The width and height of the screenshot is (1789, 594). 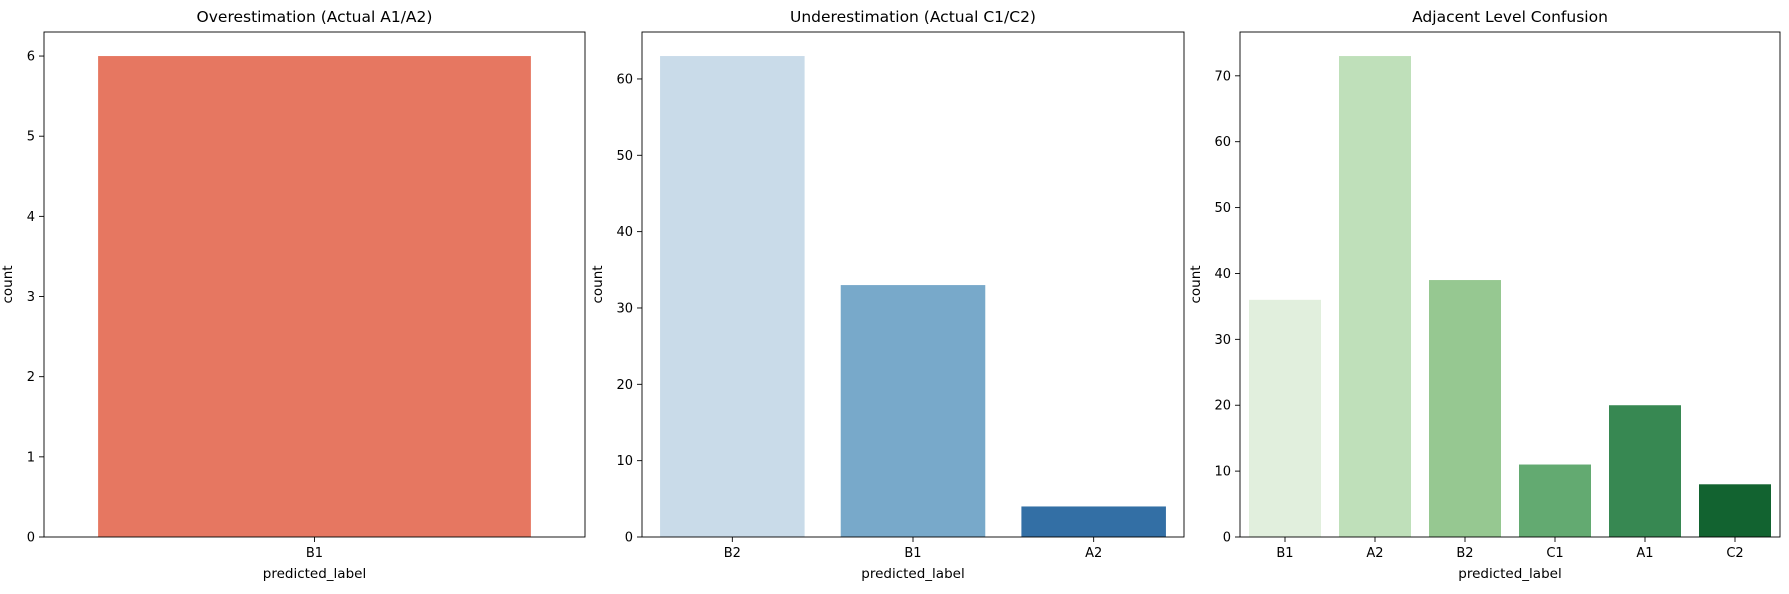 What do you see at coordinates (1222, 76) in the screenshot?
I see `y-tick-label: 70` at bounding box center [1222, 76].